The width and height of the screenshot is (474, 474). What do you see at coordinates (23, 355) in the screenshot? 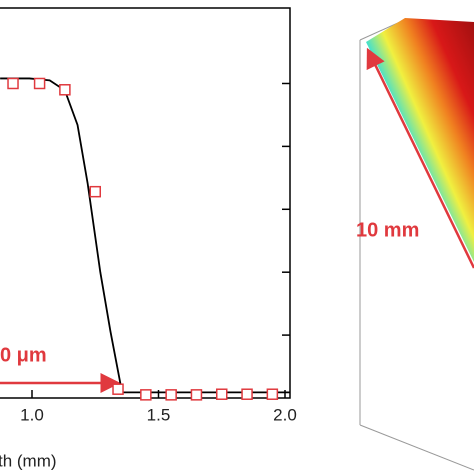
I see `annotation: 0 μm` at bounding box center [23, 355].